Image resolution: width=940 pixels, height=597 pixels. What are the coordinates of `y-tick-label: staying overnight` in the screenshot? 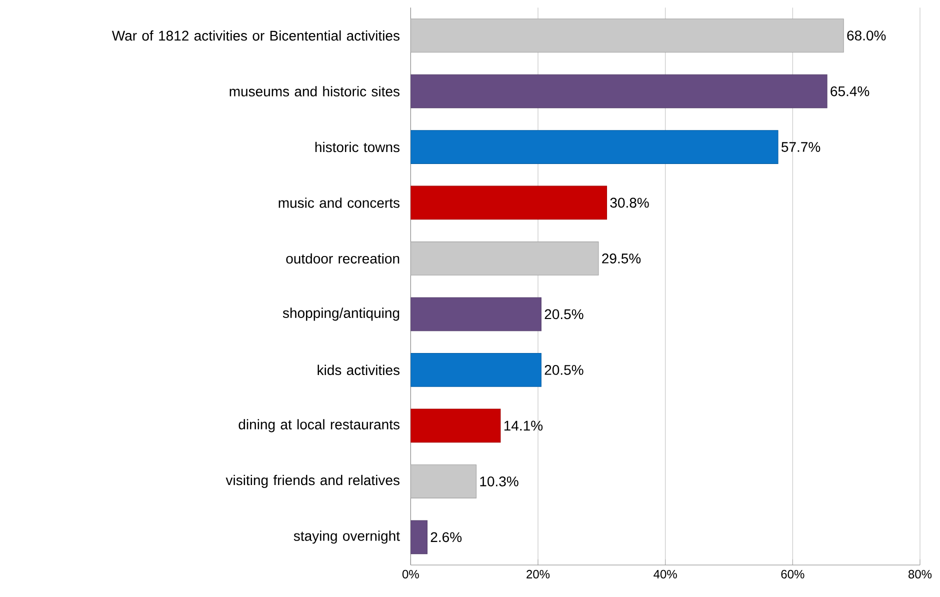 It's located at (347, 537).